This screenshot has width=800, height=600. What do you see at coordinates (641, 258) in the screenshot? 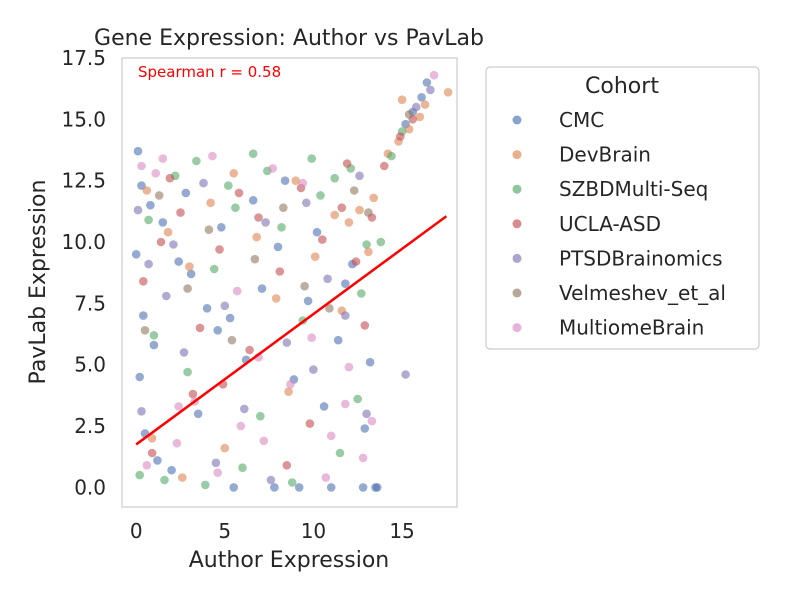
I see `legend-label-ptsdbrainomics: PTSDBrainomics` at bounding box center [641, 258].